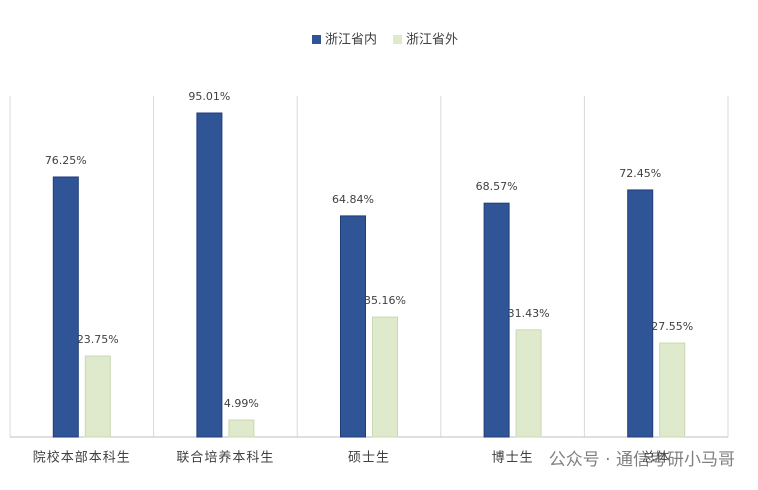  What do you see at coordinates (369, 458) in the screenshot?
I see `x-tick-label: 硕士生` at bounding box center [369, 458].